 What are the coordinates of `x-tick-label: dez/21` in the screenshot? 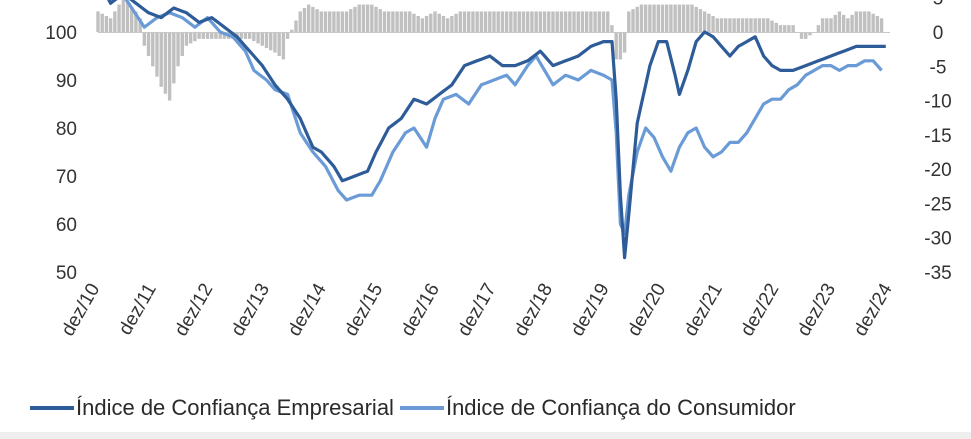 It's located at (703, 310).